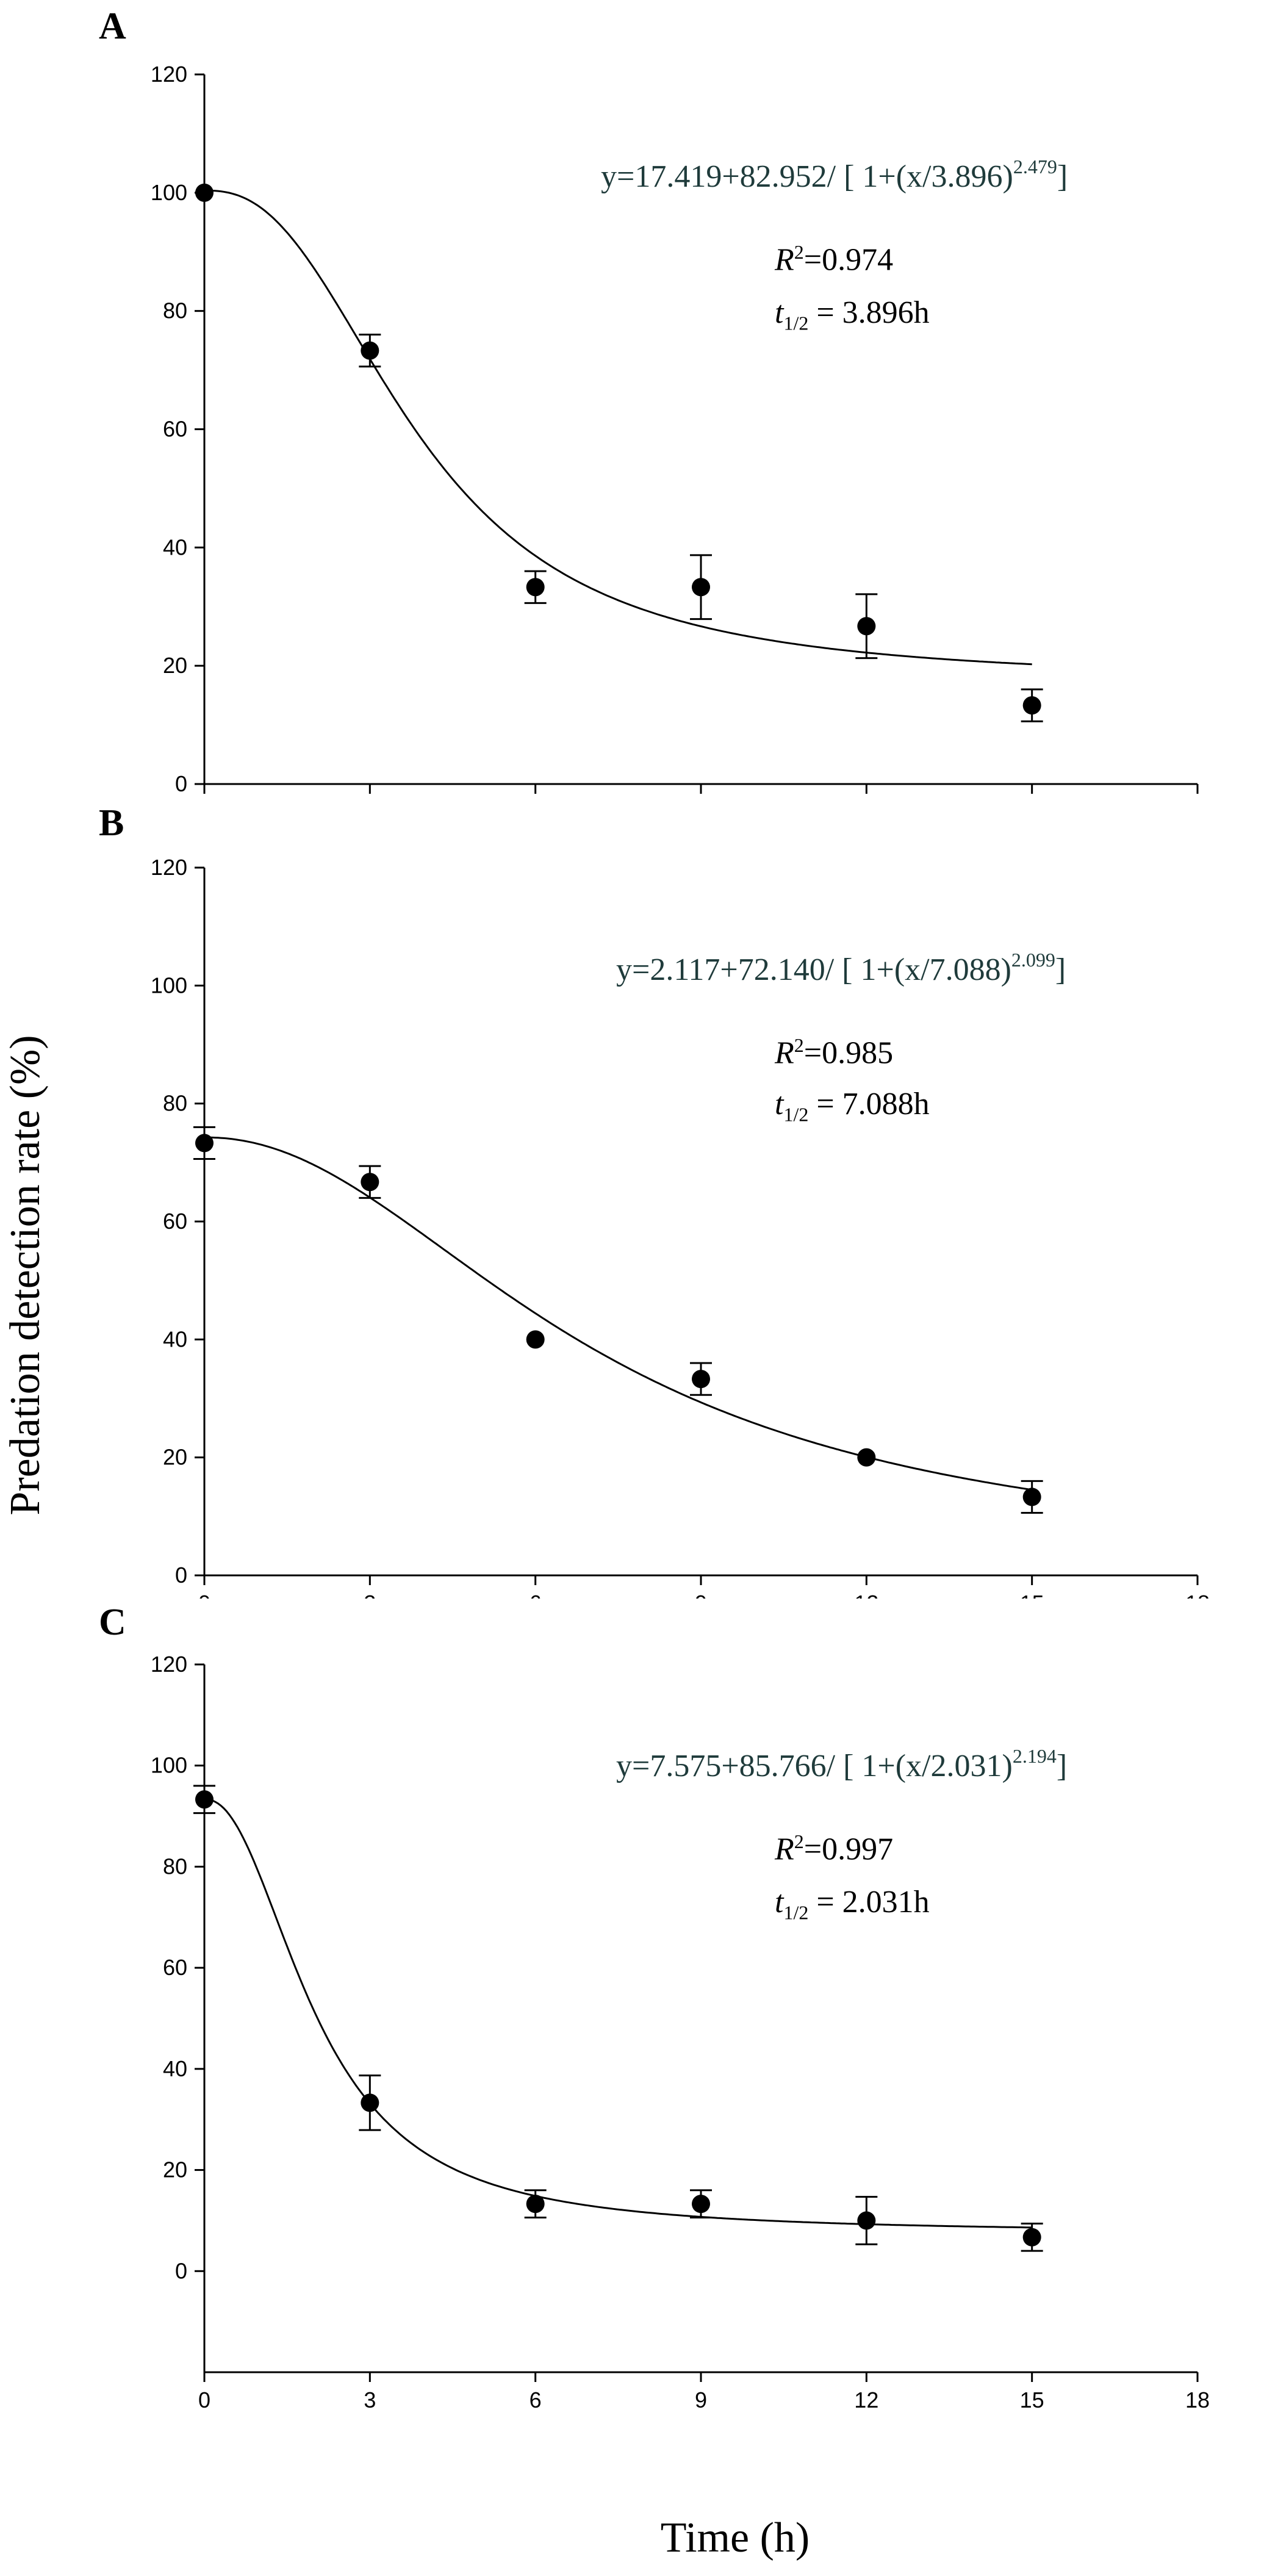 The image size is (1264, 2576). I want to click on fit-equation: y=2.117+72.140/ [ 1+(x/7.088)2.099], so click(841, 968).